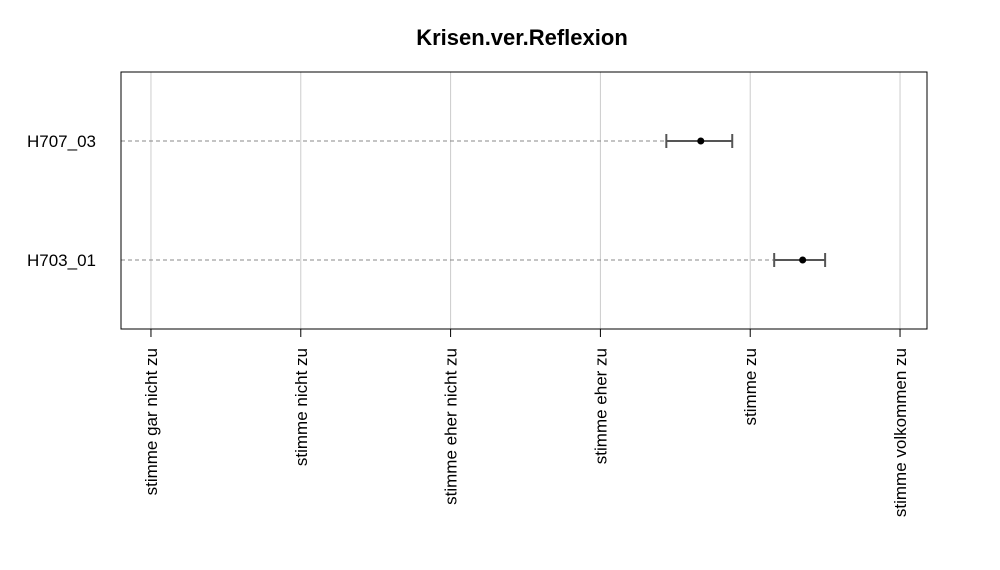  What do you see at coordinates (61, 260) in the screenshot?
I see `y-tick-label: H703_01` at bounding box center [61, 260].